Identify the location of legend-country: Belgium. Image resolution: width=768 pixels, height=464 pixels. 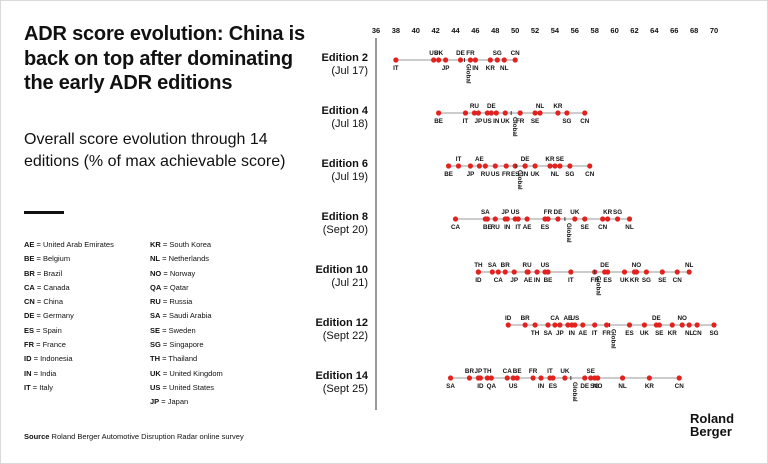
(56, 259).